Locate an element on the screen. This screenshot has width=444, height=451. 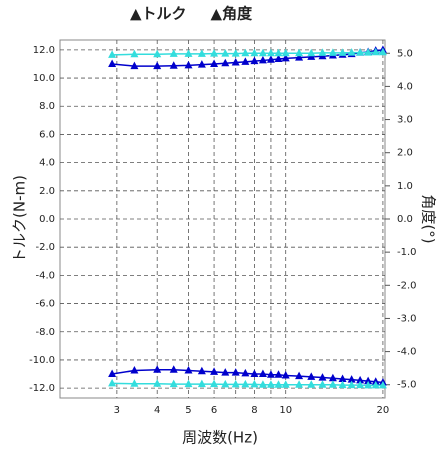
y2-tick-label: 0.0 is located at coordinates (405, 219).